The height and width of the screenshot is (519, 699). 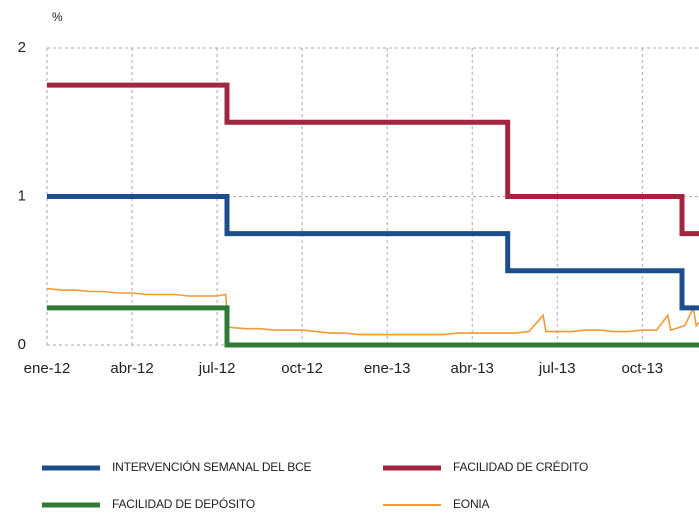 What do you see at coordinates (472, 368) in the screenshot?
I see `x-tick-label: abr-13` at bounding box center [472, 368].